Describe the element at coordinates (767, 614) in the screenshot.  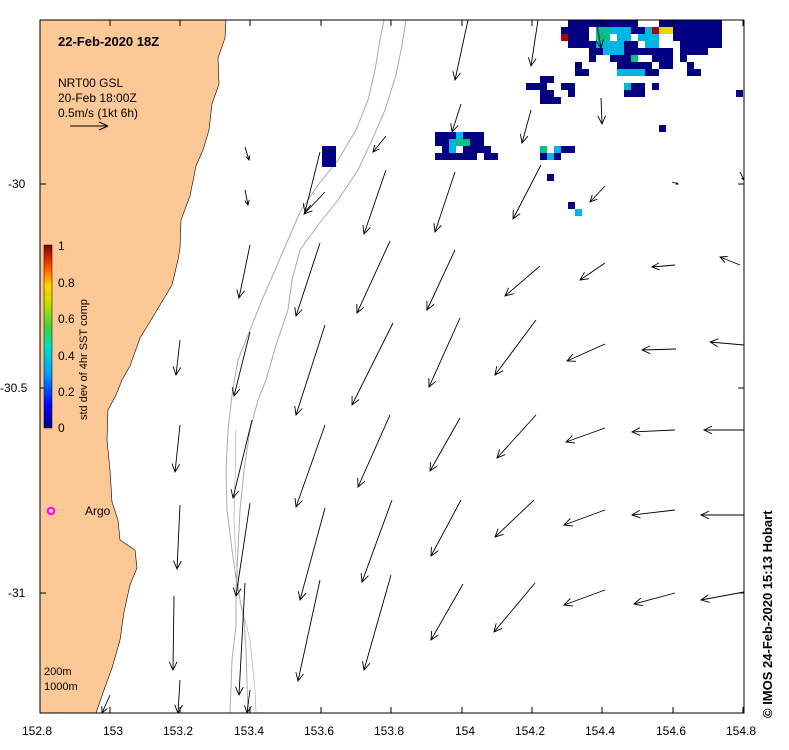
I see `imos-credit: © IMOS 24-Feb-2020 15:13 Hobart` at that location.